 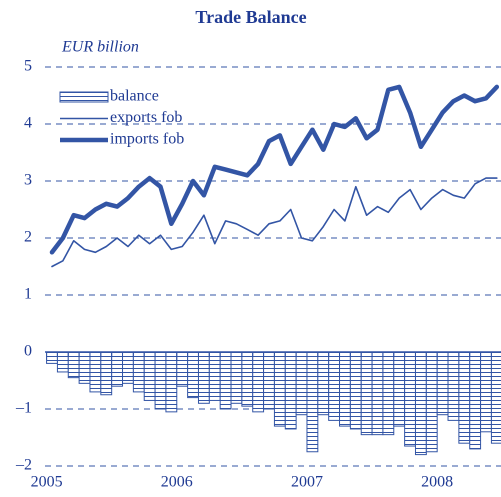 I want to click on x-tick-label: 2007, so click(x=307, y=482).